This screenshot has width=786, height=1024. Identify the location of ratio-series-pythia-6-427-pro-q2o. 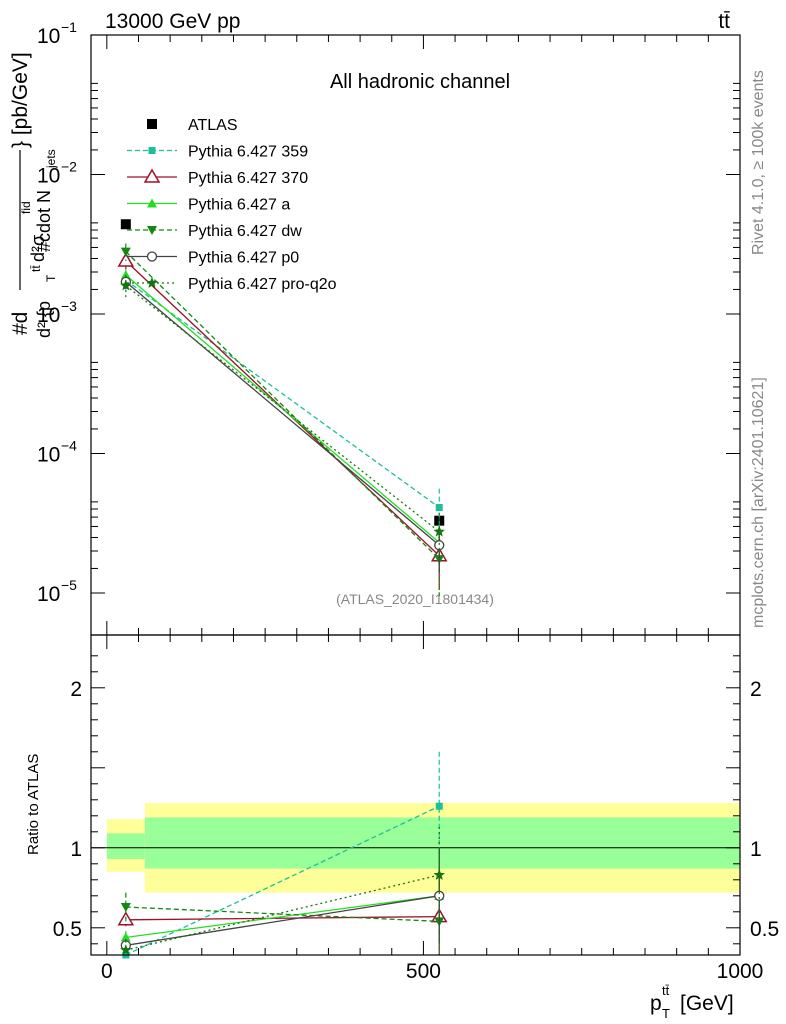
(282, 891).